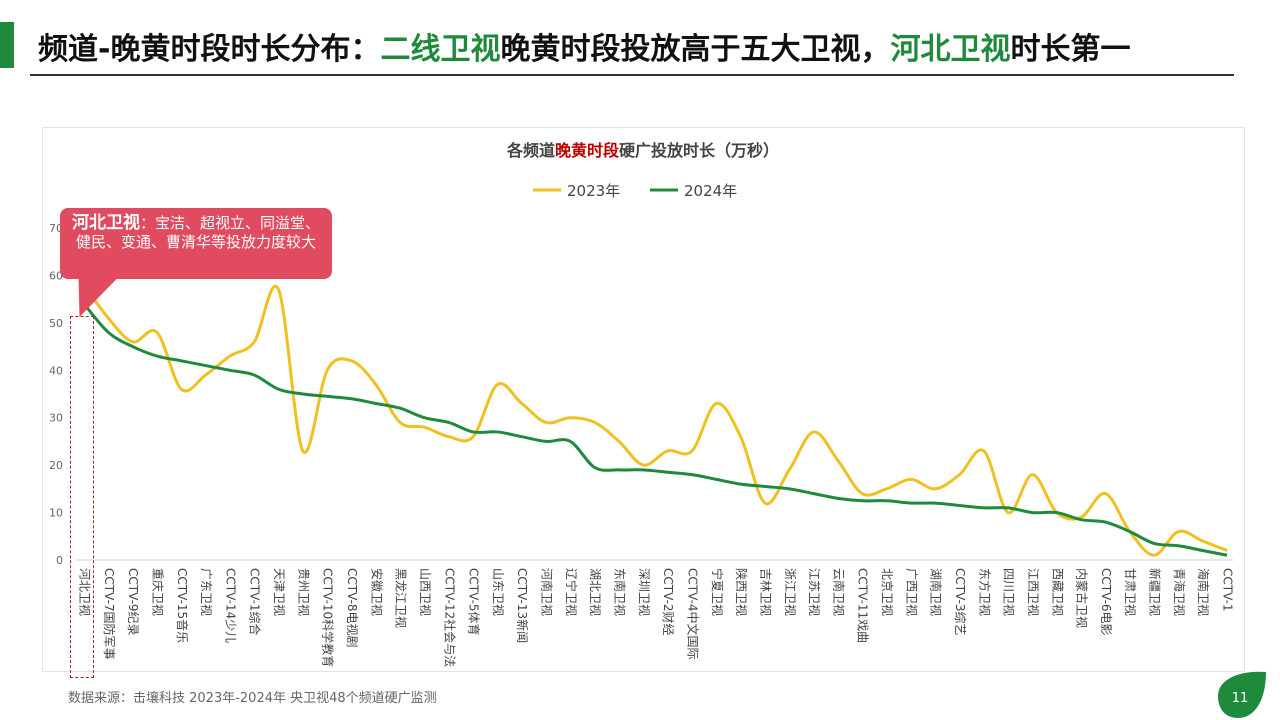  I want to click on x-tick-label: CCTV-9纪录, so click(133, 602).